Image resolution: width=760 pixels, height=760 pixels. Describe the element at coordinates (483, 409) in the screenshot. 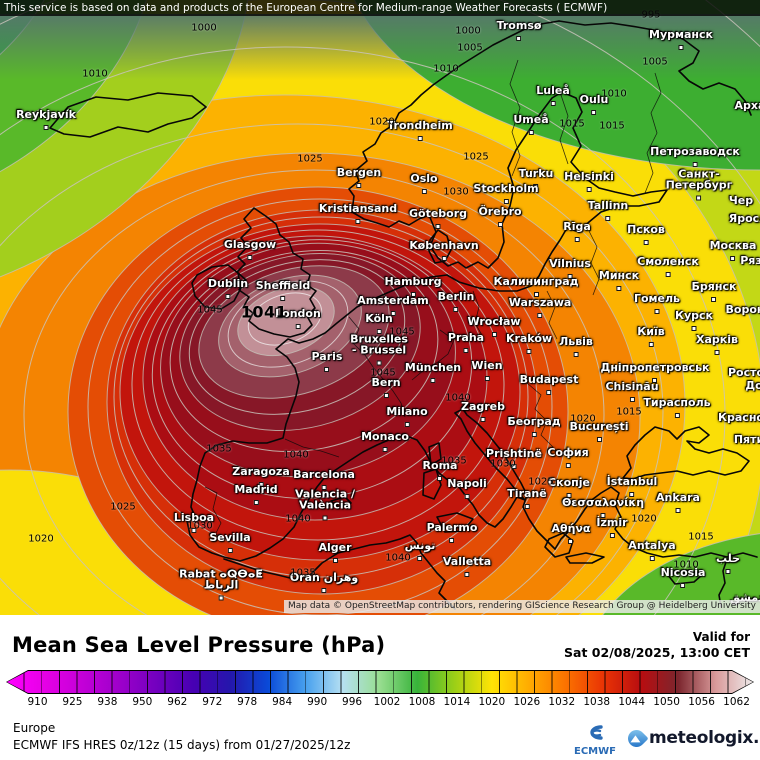

I see `city-label: Zagreb` at that location.